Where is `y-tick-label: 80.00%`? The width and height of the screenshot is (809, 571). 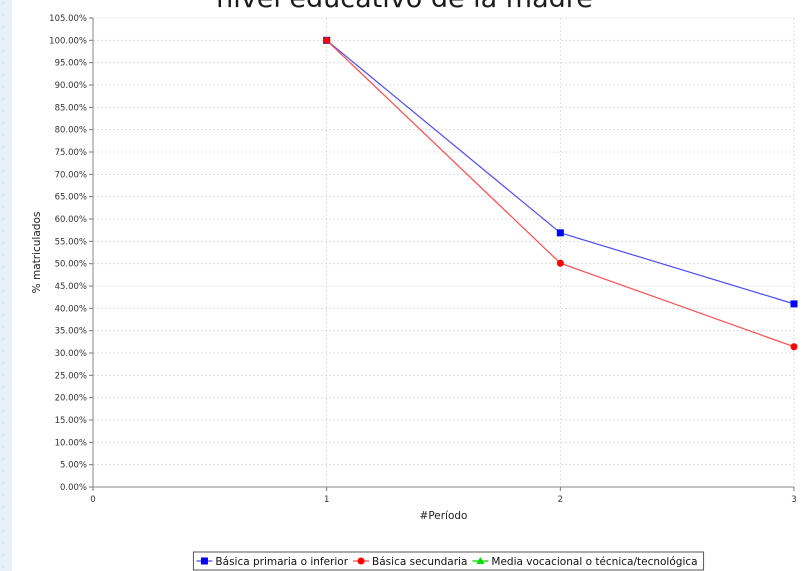
y-tick-label: 80.00% is located at coordinates (71, 131).